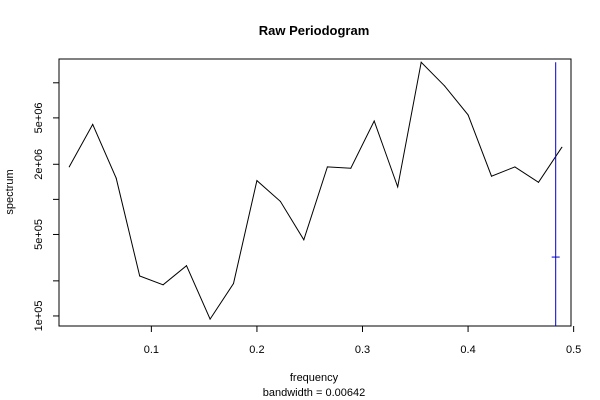 This screenshot has width=600, height=400. What do you see at coordinates (10, 191) in the screenshot?
I see `y-axis-label: spectrum` at bounding box center [10, 191].